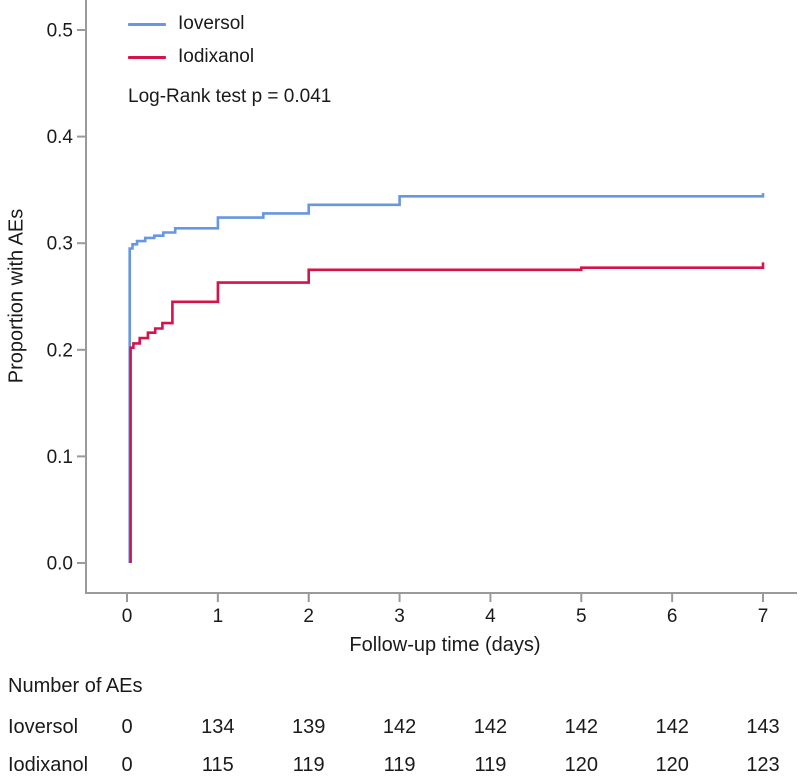 This screenshot has width=800, height=778. I want to click on risk-table-title: Number of AEs, so click(75, 686).